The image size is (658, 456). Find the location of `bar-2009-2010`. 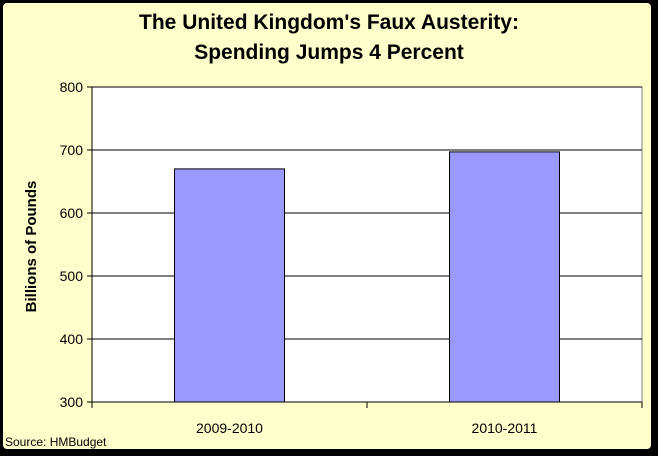

bar-2009-2010 is located at coordinates (229, 285).